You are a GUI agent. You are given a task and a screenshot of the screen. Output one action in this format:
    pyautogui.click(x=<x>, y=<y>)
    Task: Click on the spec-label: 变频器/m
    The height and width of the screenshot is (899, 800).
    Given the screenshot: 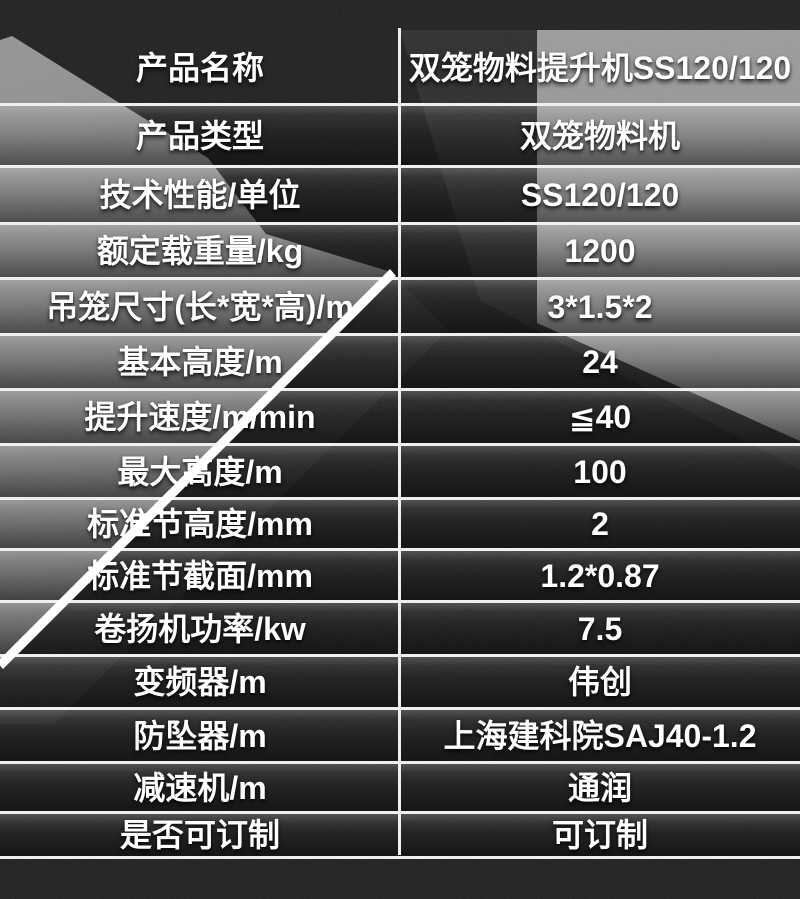 What is the action you would take?
    pyautogui.click(x=200, y=682)
    